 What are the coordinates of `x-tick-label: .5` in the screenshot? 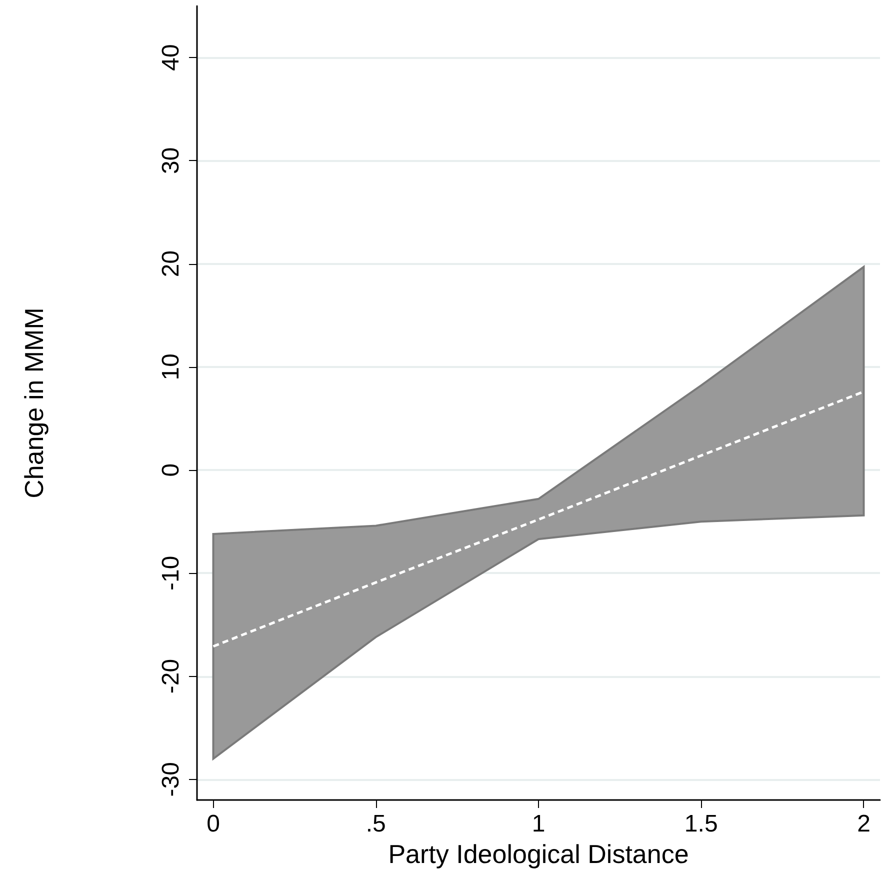 It's located at (376, 824).